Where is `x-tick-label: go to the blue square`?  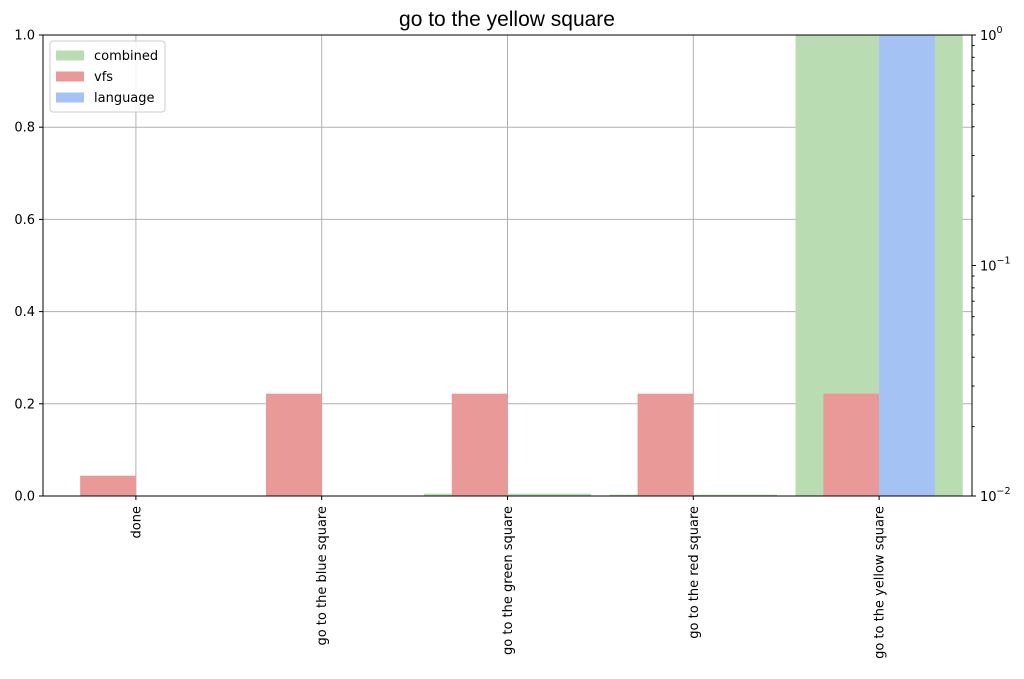
x-tick-label: go to the blue square is located at coordinates (322, 576).